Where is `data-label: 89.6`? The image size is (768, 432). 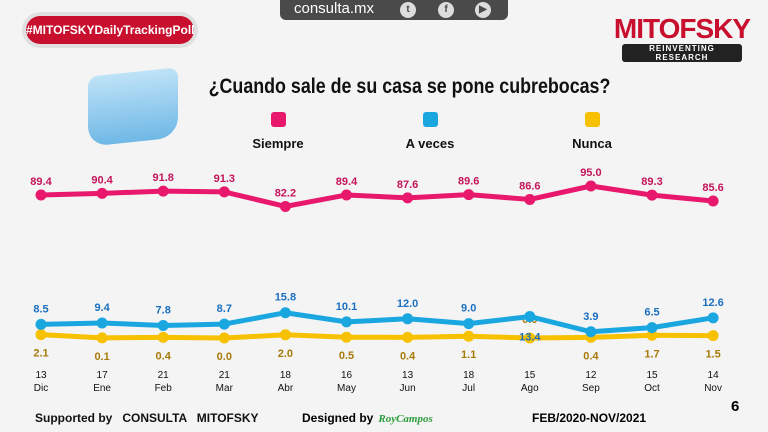
data-label: 89.6 is located at coordinates (468, 182).